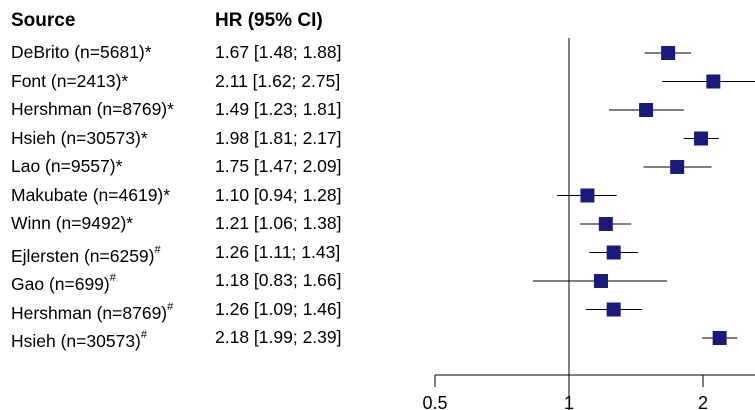 The height and width of the screenshot is (410, 755). Describe the element at coordinates (569, 401) in the screenshot. I see `x-axis-tick-label: 1` at that location.